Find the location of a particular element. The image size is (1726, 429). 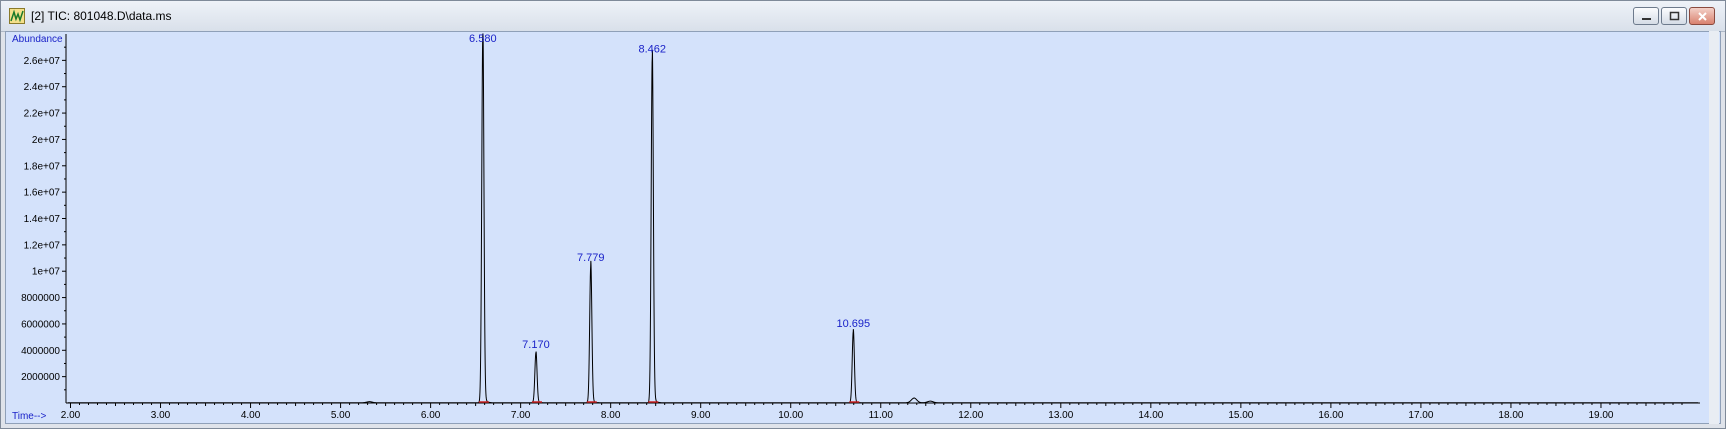

minimize-button is located at coordinates (1646, 16).